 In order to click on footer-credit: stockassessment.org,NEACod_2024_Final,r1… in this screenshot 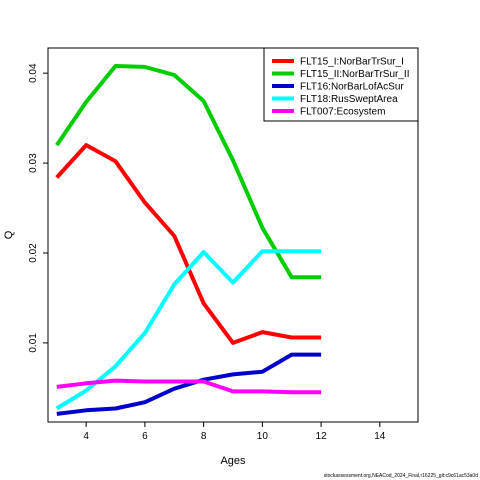, I will do `click(401, 476)`.